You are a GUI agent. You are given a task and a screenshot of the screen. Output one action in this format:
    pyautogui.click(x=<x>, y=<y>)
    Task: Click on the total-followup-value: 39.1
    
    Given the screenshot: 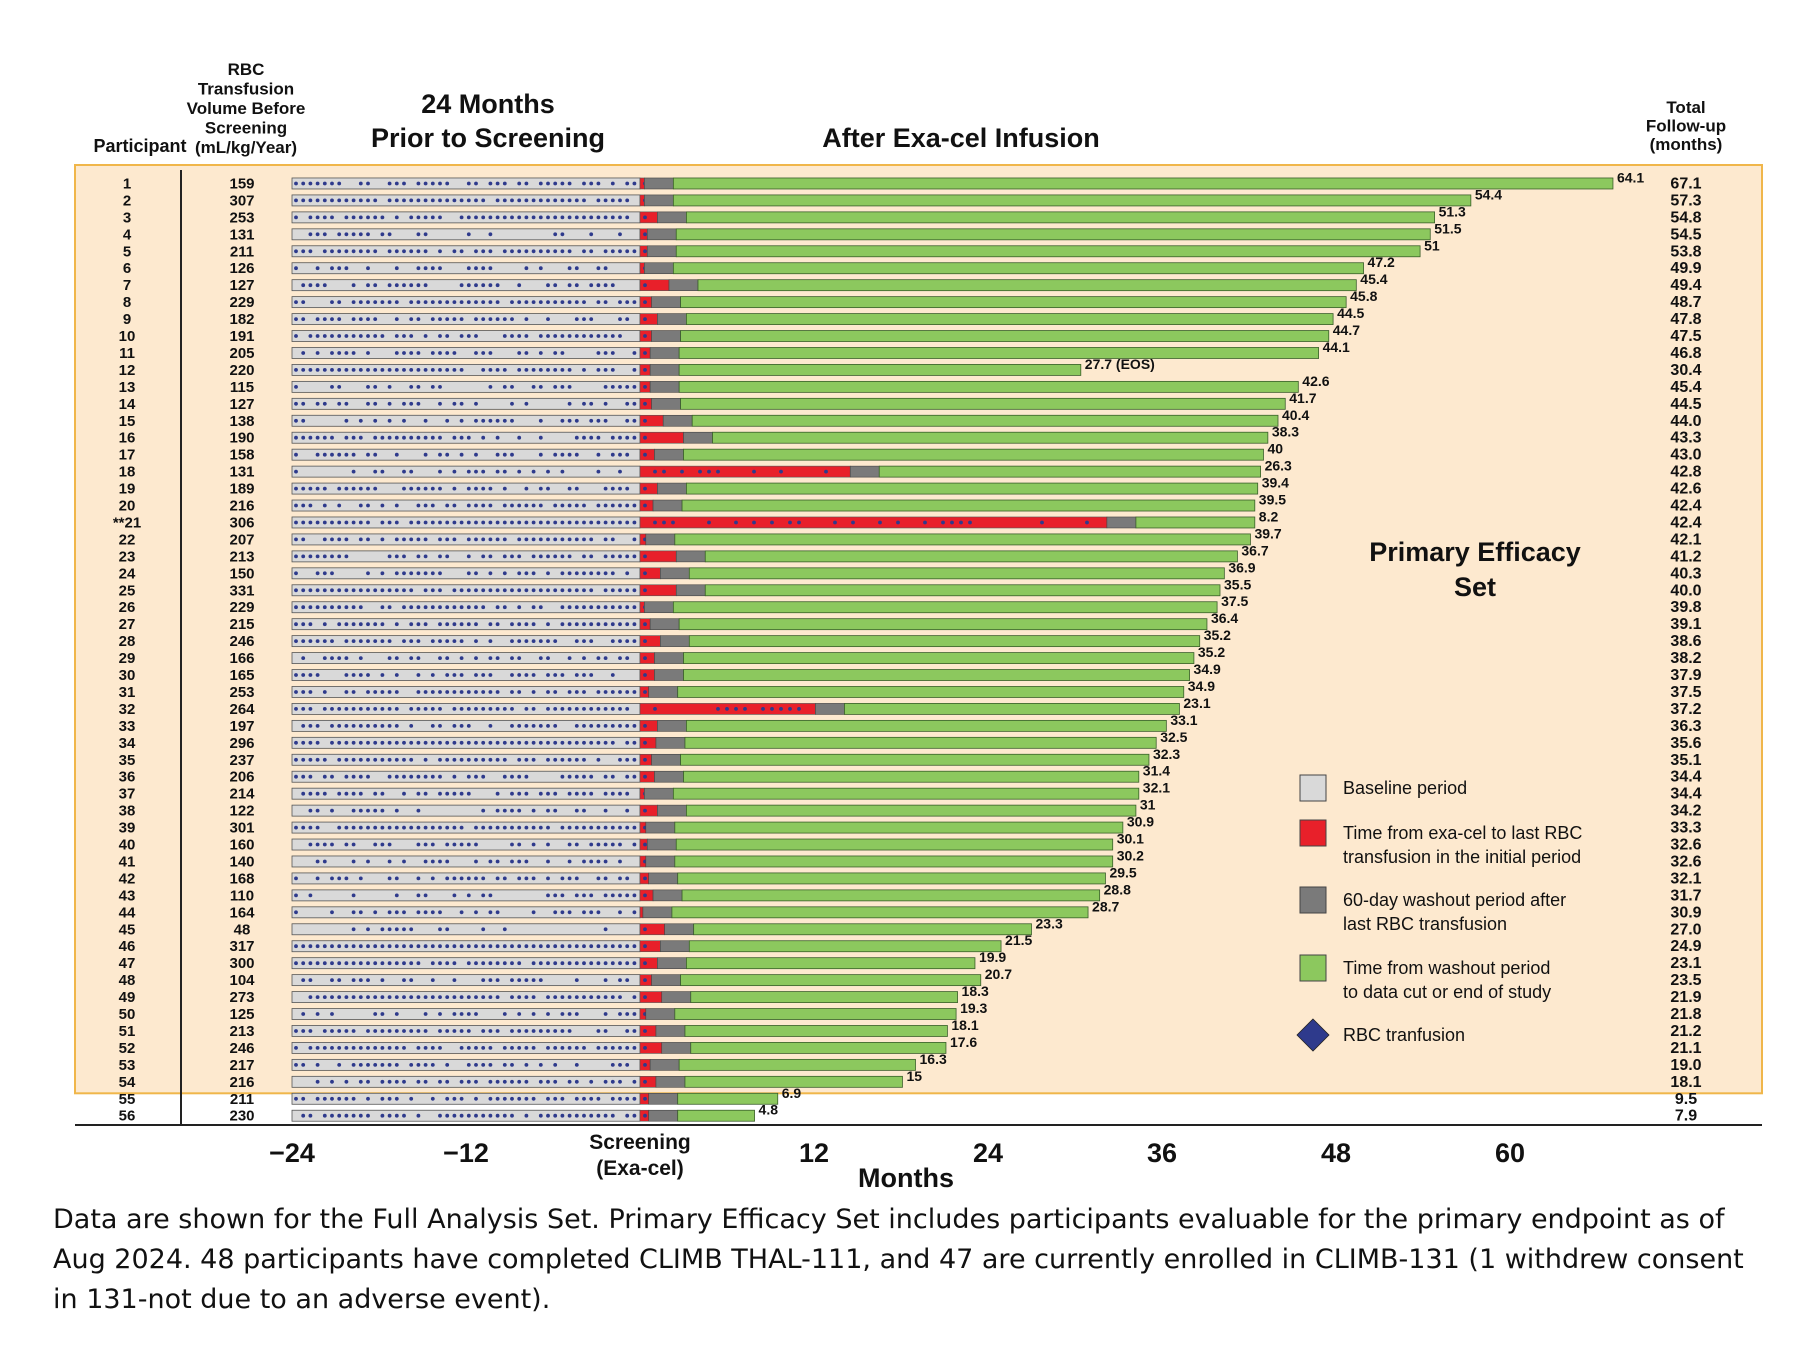 What is the action you would take?
    pyautogui.click(x=1685, y=624)
    